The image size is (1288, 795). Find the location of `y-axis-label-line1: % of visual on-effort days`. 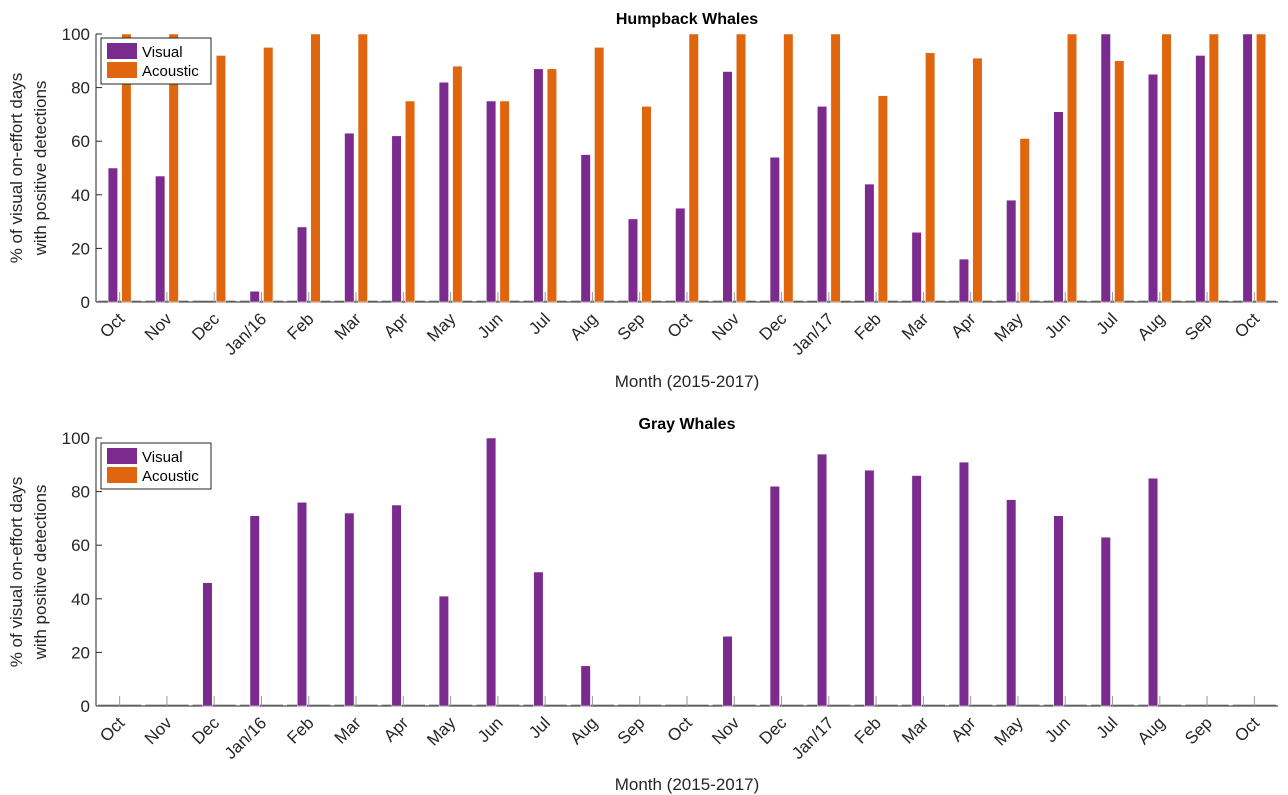

y-axis-label-line1: % of visual on-effort days is located at coordinates (16, 572).